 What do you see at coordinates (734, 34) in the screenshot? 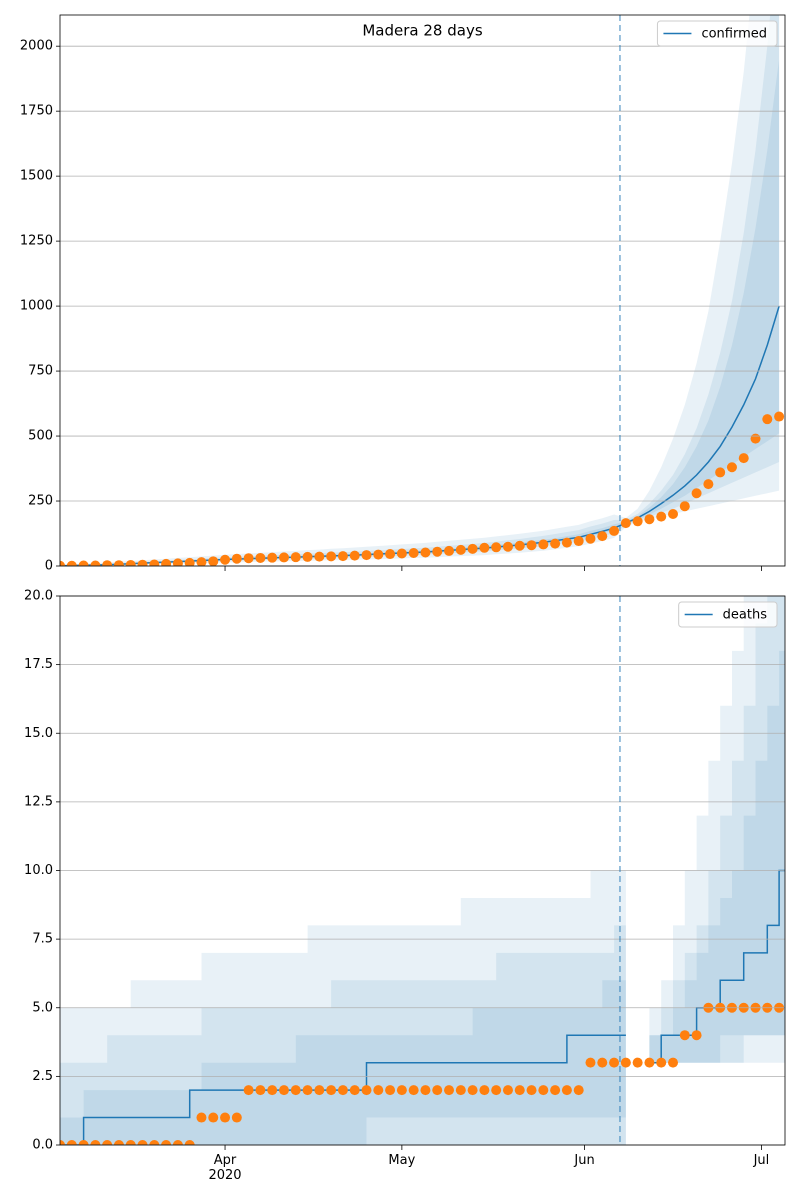
I see `legend-label: confirmed` at bounding box center [734, 34].